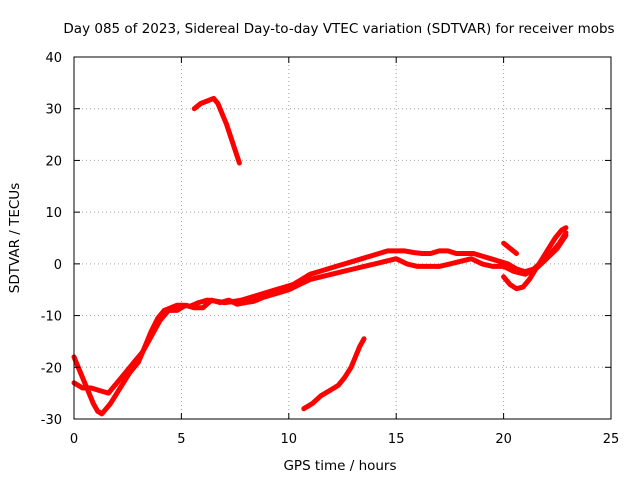 This screenshot has width=640, height=480. What do you see at coordinates (53, 58) in the screenshot?
I see `y-tick-label: 40` at bounding box center [53, 58].